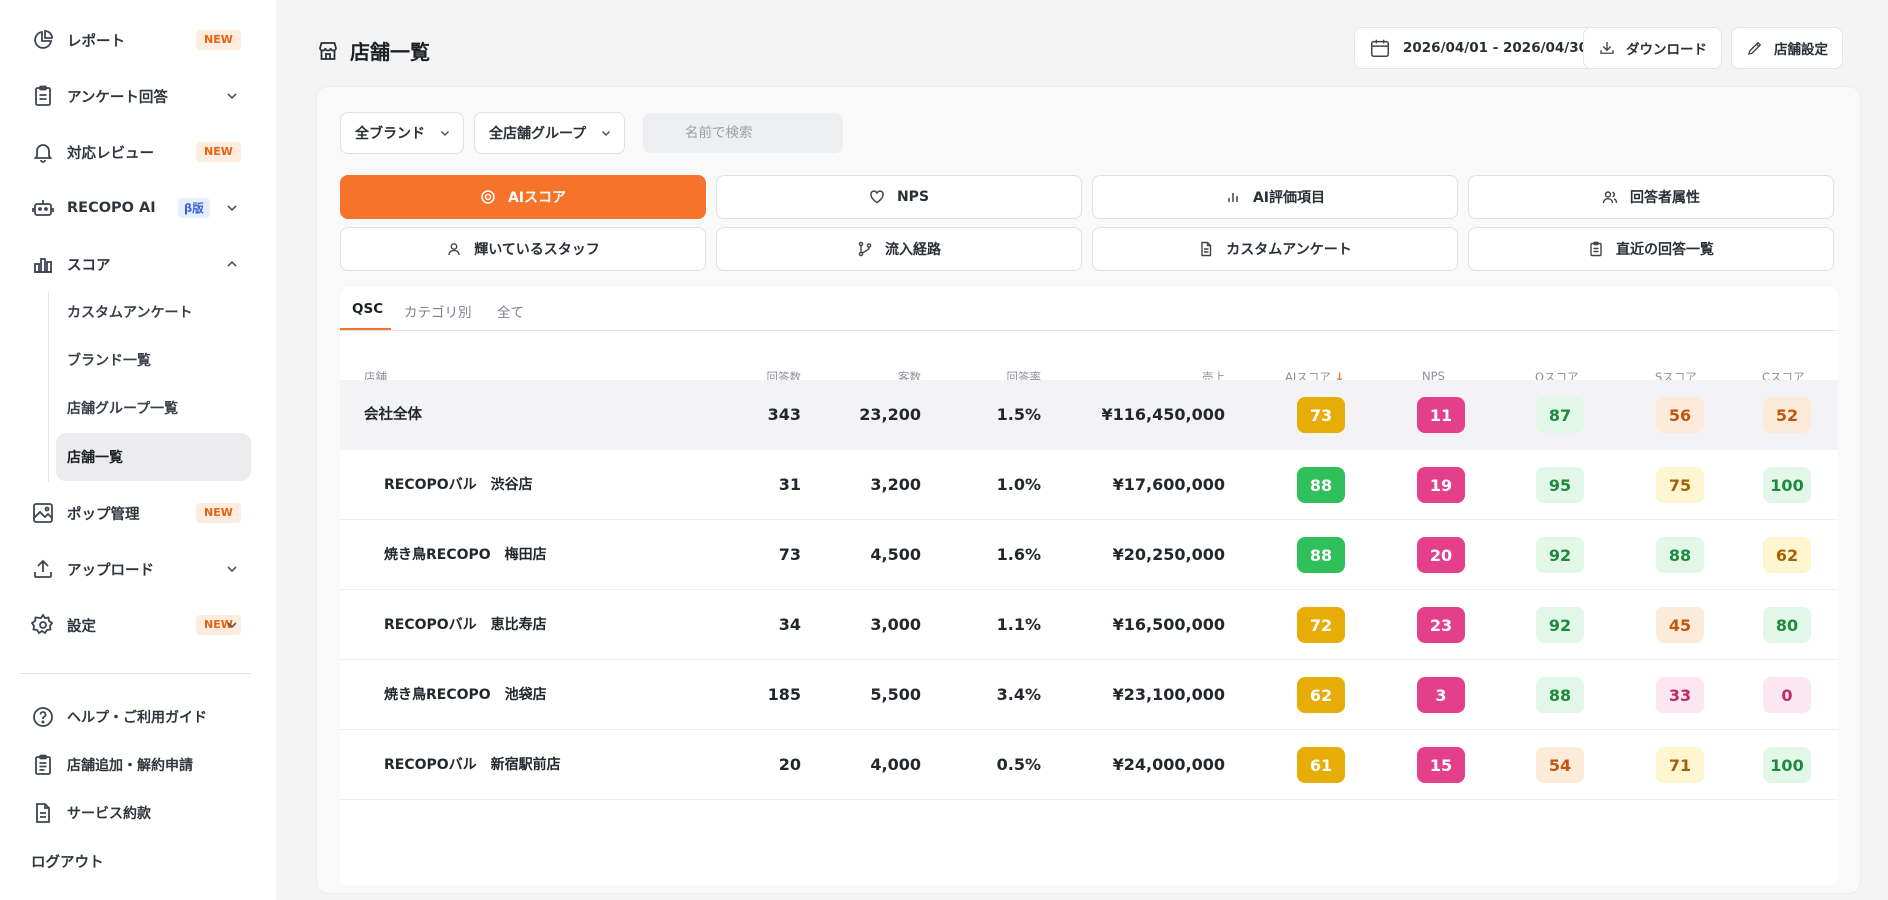 The width and height of the screenshot is (1888, 900). Describe the element at coordinates (1018, 624) in the screenshot. I see `response-rate-cell: 1.1%` at that location.